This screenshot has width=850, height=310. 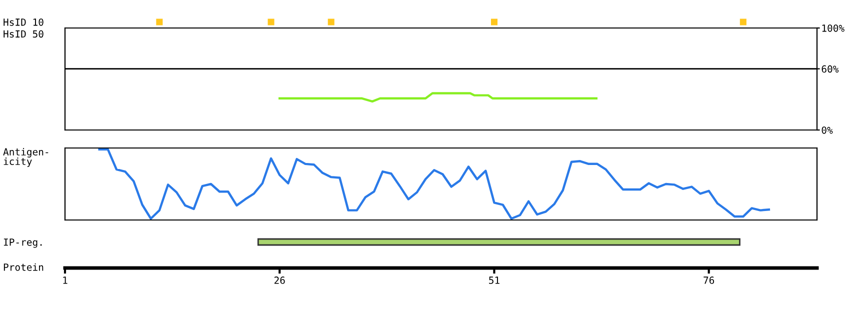 What do you see at coordinates (279, 280) in the screenshot?
I see `x-tick-label: 26` at bounding box center [279, 280].